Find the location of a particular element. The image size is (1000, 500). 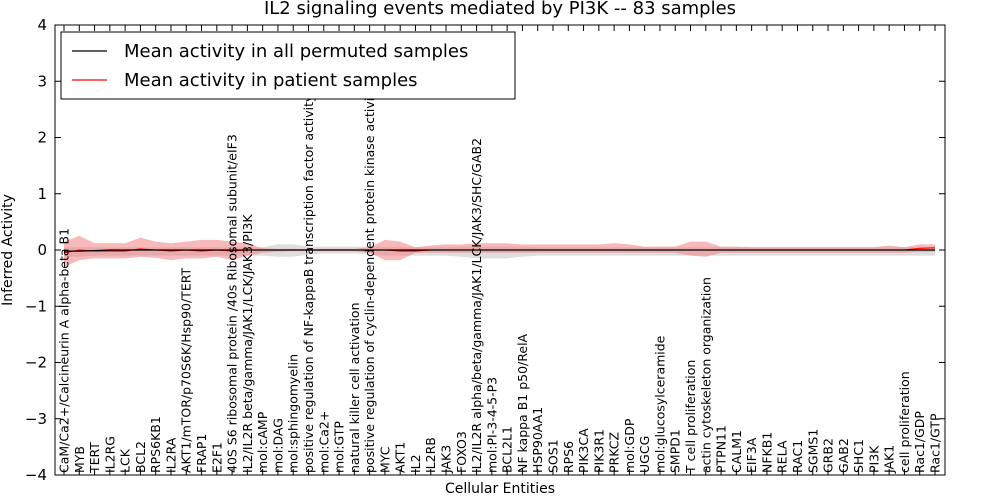

x-tick-label: SOS1 is located at coordinates (553, 456).